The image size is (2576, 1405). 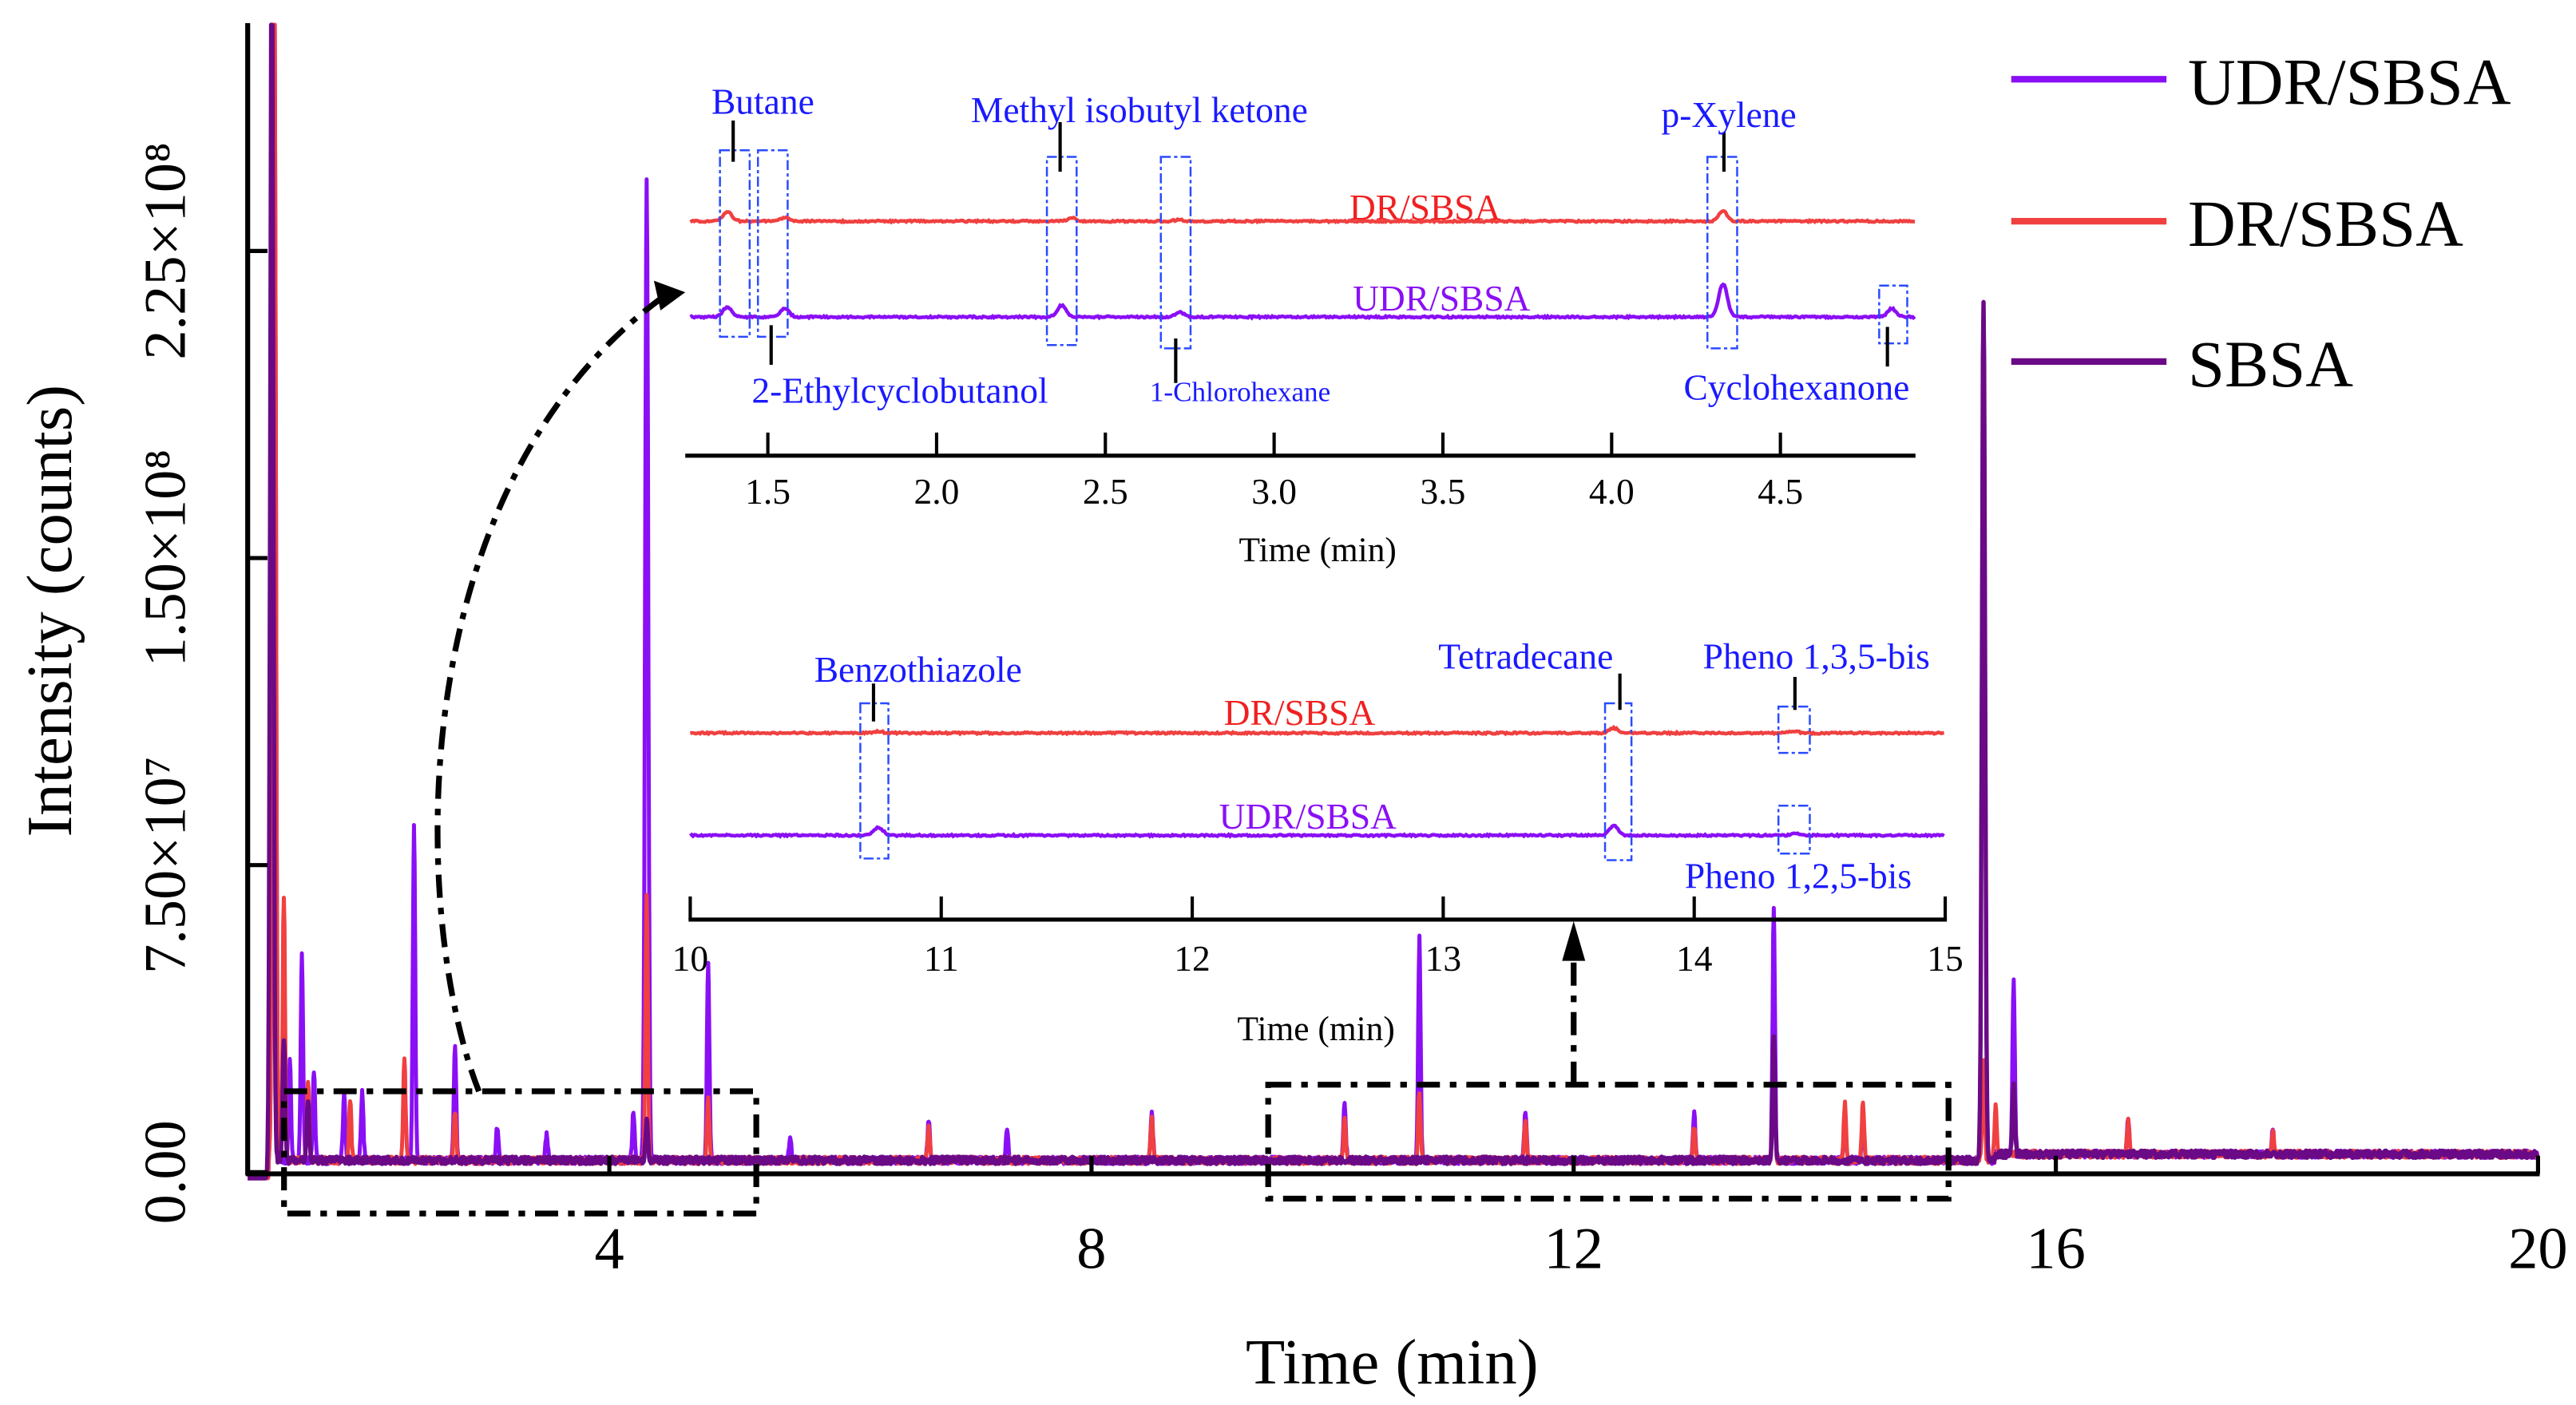 What do you see at coordinates (768, 491) in the screenshot?
I see `inset1-x-tick-label: 1.5` at bounding box center [768, 491].